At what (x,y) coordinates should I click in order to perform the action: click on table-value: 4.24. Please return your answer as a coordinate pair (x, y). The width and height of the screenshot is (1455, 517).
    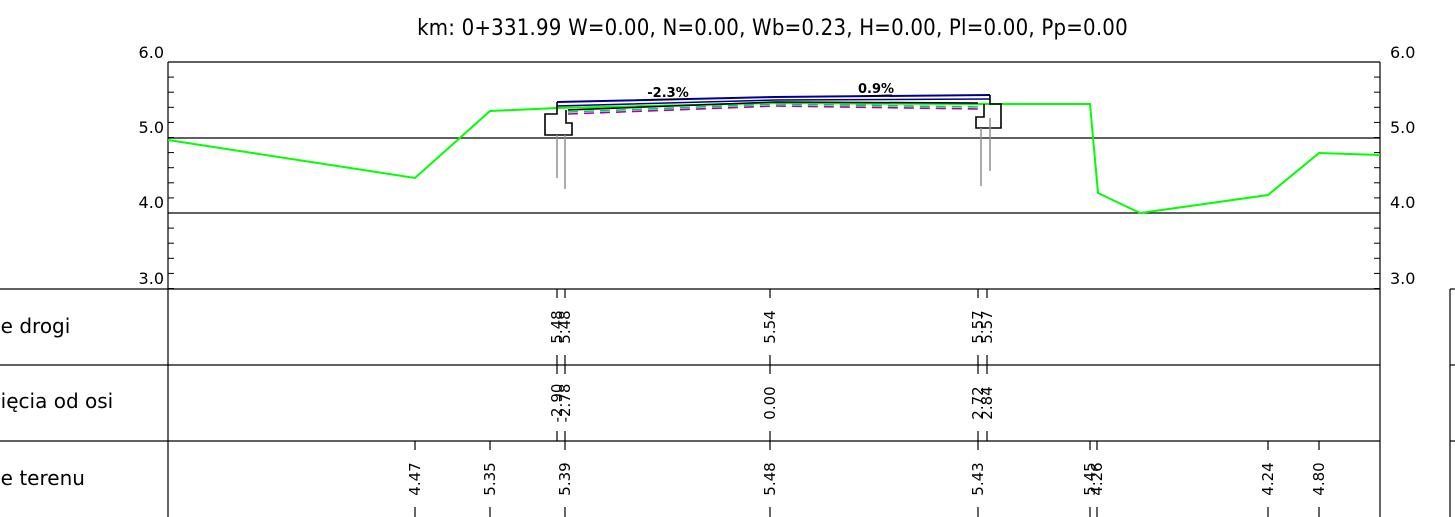
    Looking at the image, I should click on (1268, 478).